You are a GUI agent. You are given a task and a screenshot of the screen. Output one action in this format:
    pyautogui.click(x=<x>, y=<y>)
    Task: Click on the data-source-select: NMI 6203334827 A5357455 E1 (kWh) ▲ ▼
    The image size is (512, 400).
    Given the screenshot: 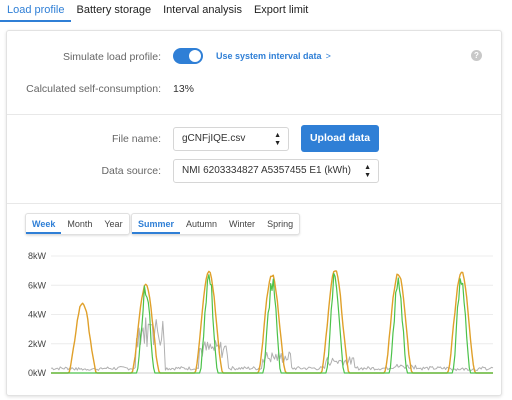 What is the action you would take?
    pyautogui.click(x=276, y=171)
    